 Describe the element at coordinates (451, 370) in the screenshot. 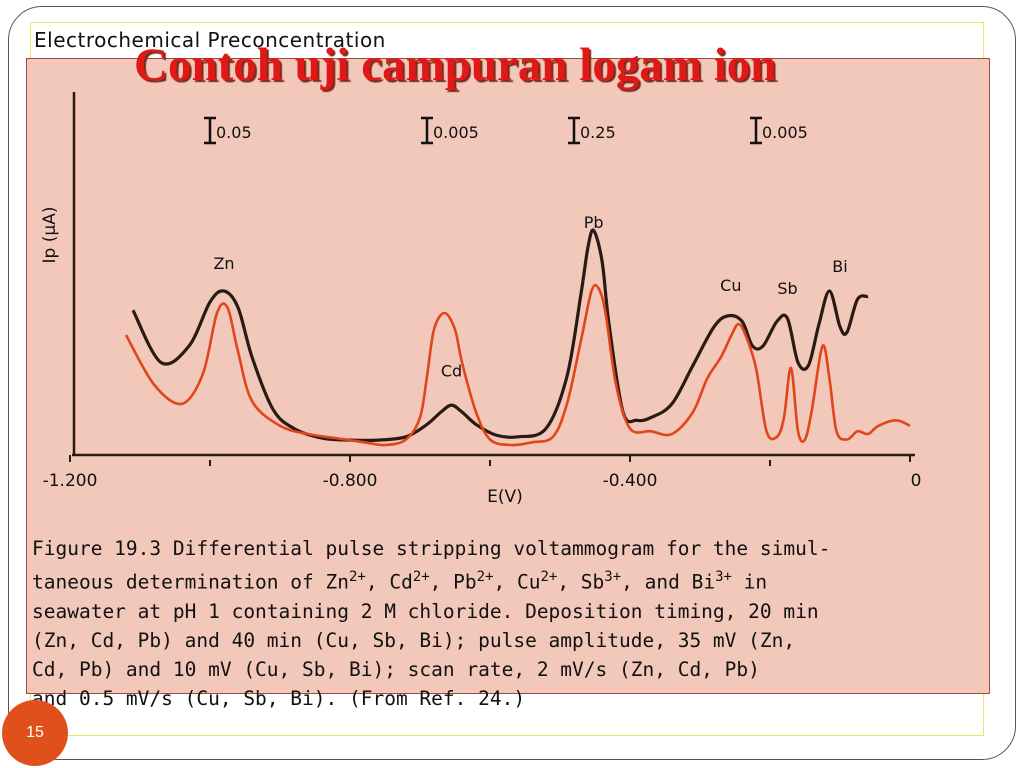

I see `peak-label: Cd` at that location.